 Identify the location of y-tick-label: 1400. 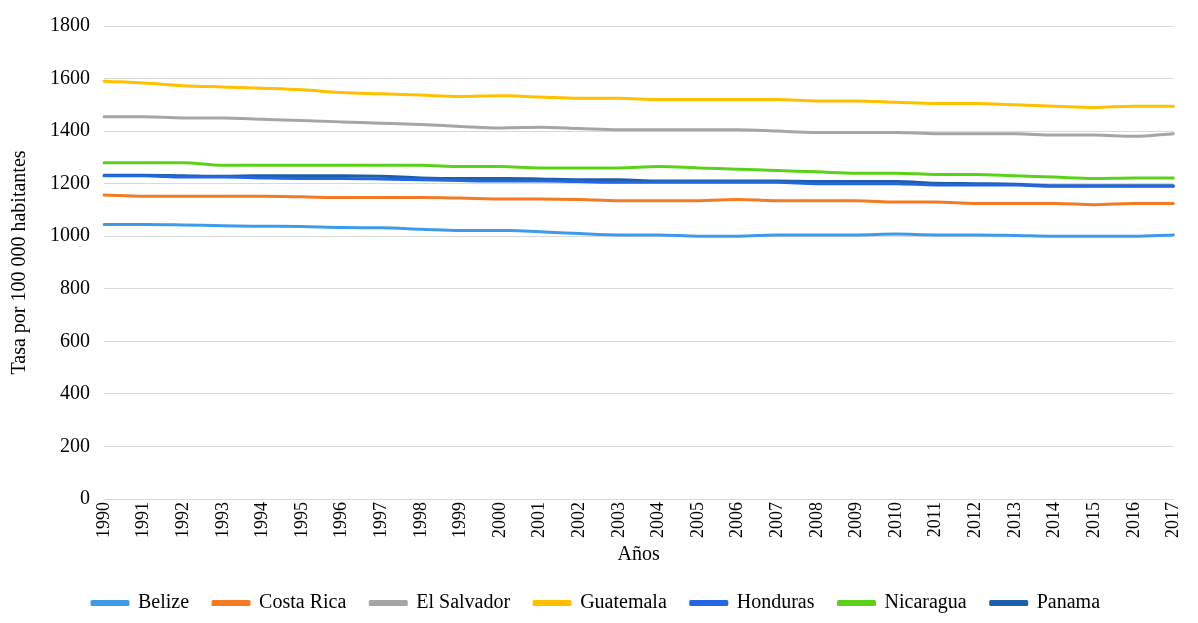
(70, 129).